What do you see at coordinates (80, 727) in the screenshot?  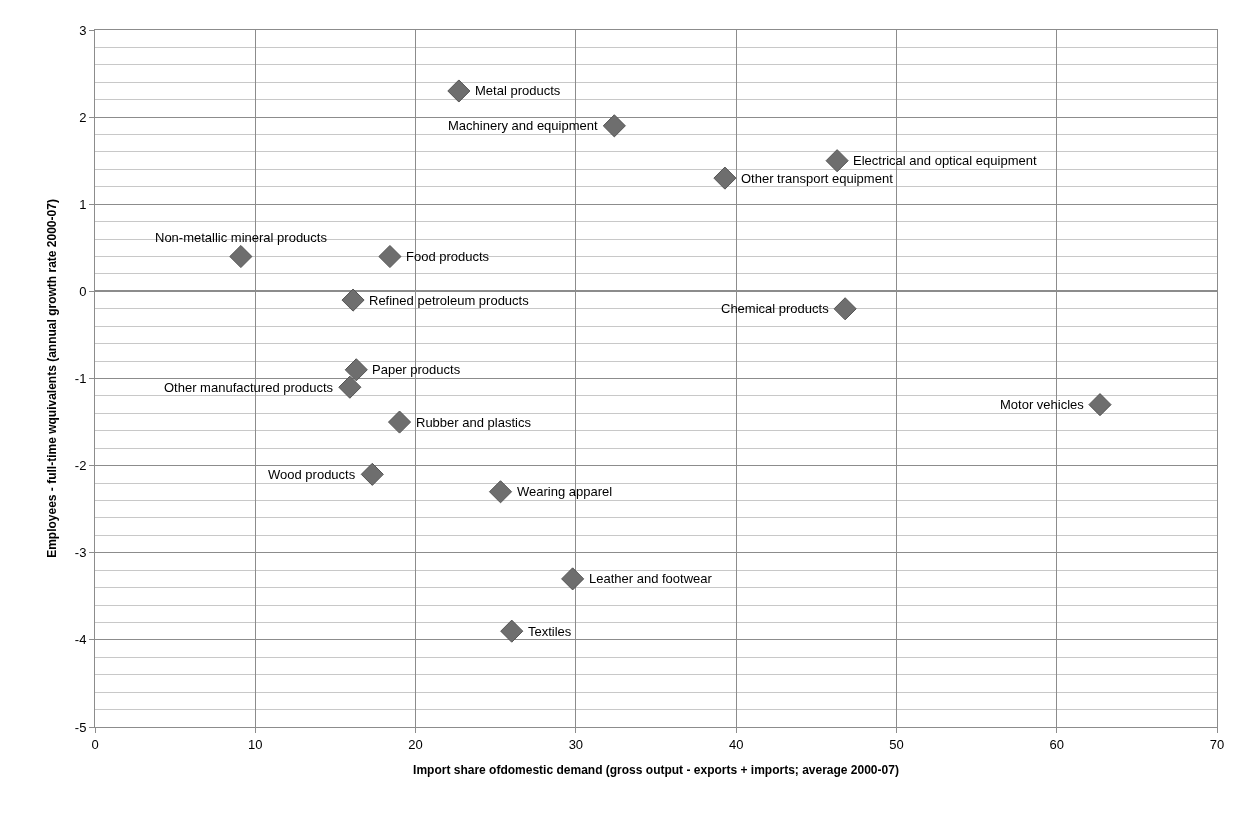 I see `y-tick-label: -5` at bounding box center [80, 727].